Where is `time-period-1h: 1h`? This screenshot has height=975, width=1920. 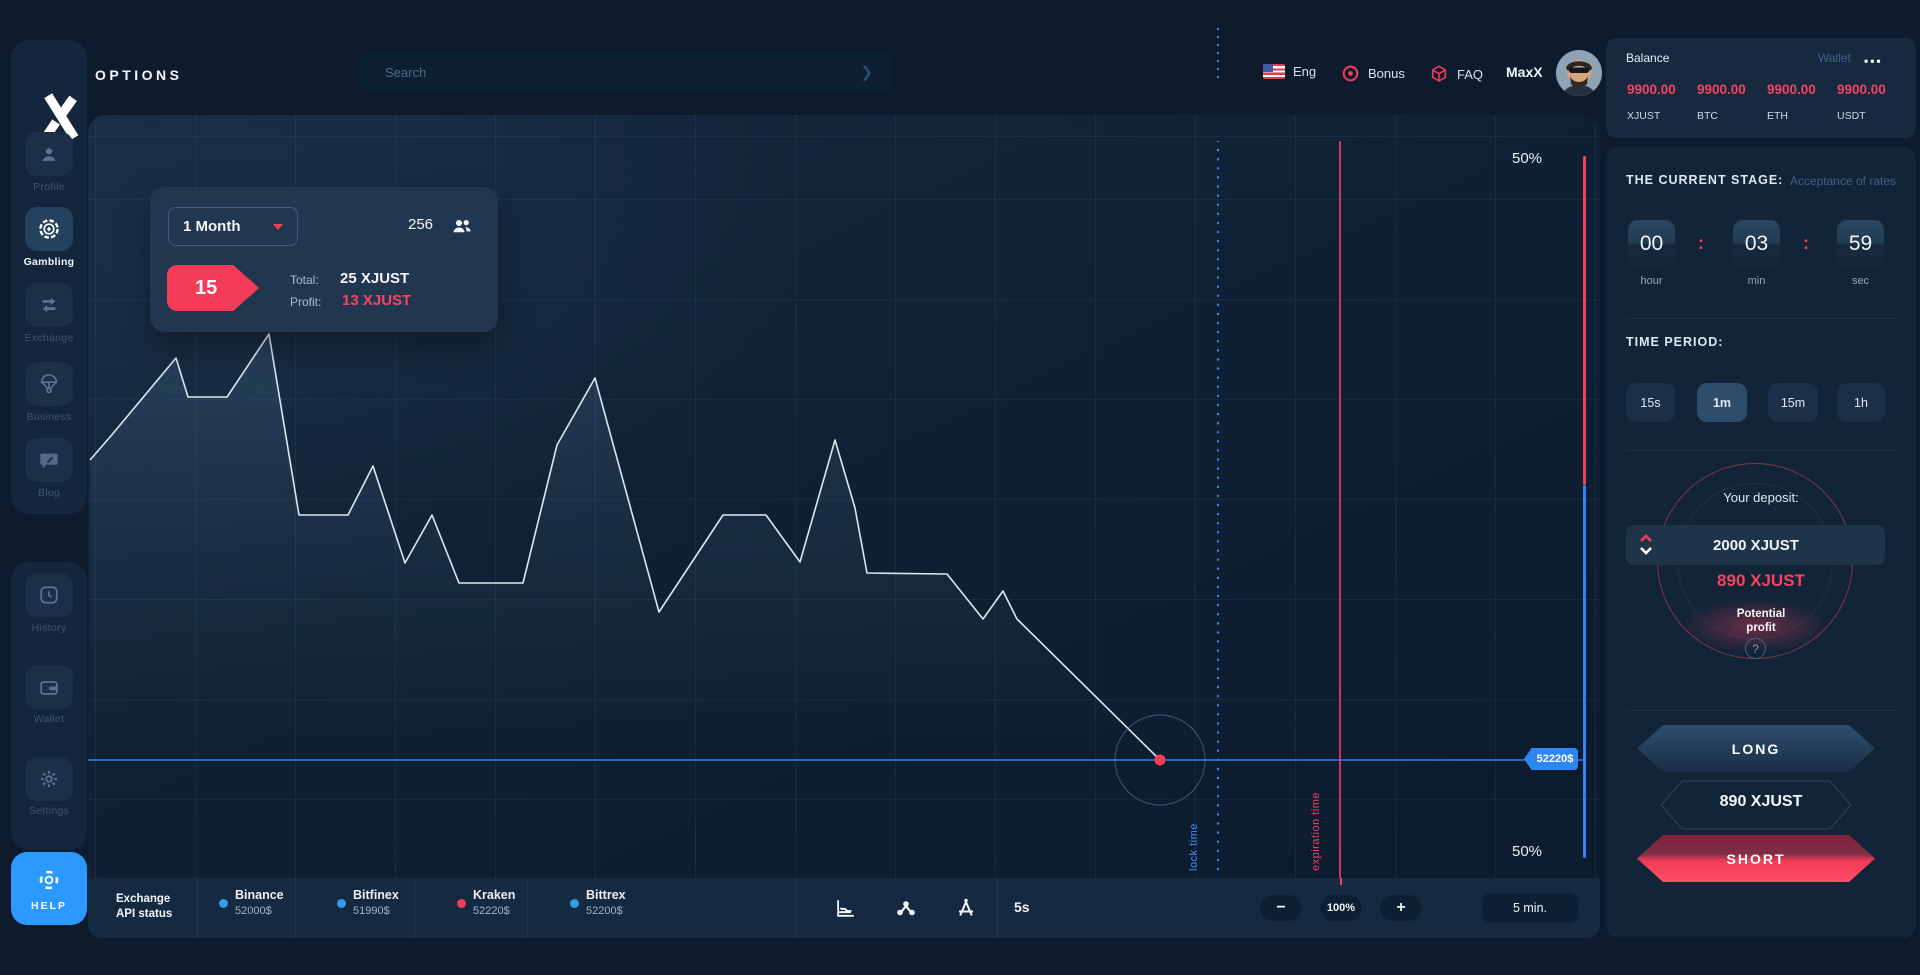 time-period-1h: 1h is located at coordinates (1861, 402).